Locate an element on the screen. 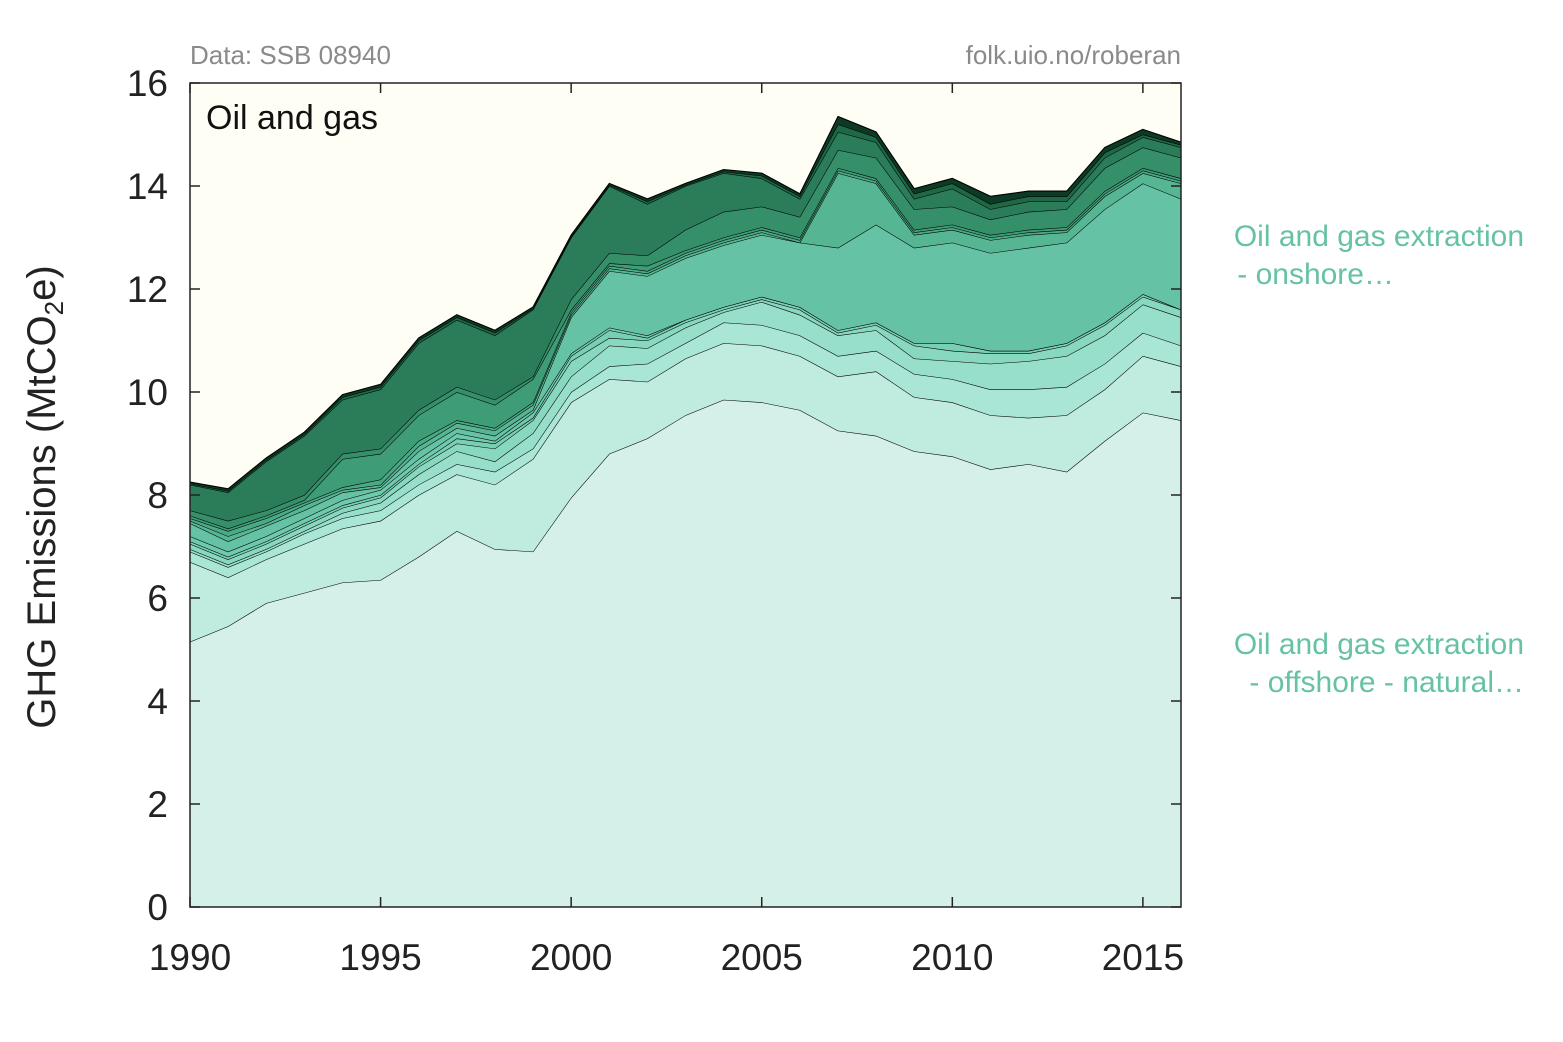 This screenshot has height=1042, width=1563. y-tick-labels: 0 2 4 6 8 10 12 14 16 is located at coordinates (147, 495).